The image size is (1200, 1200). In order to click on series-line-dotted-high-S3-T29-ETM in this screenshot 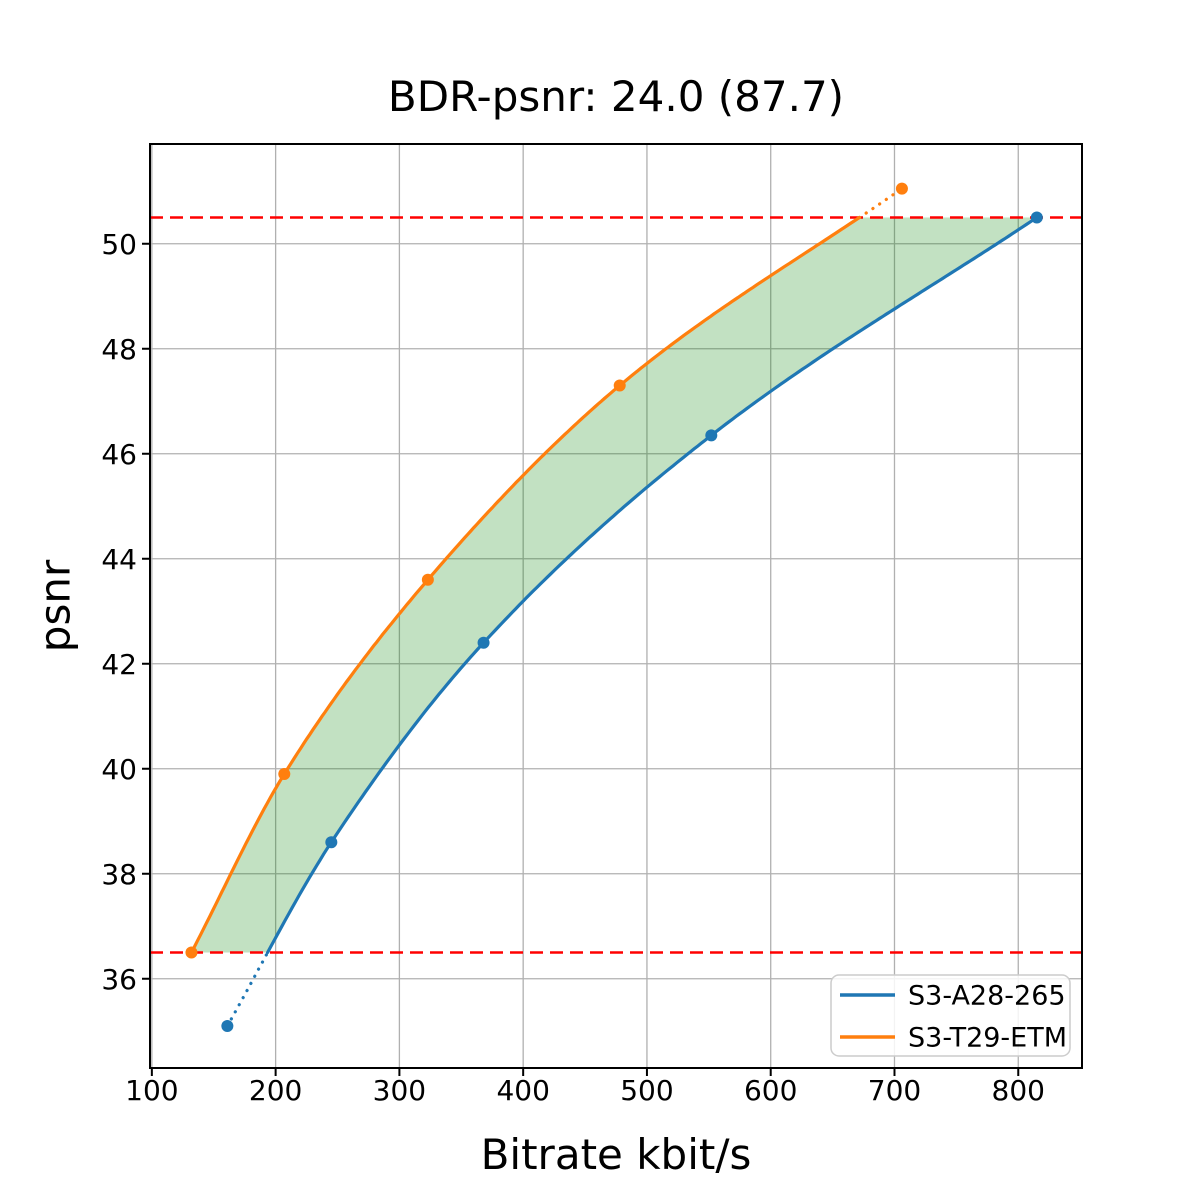, I will do `click(880, 203)`.